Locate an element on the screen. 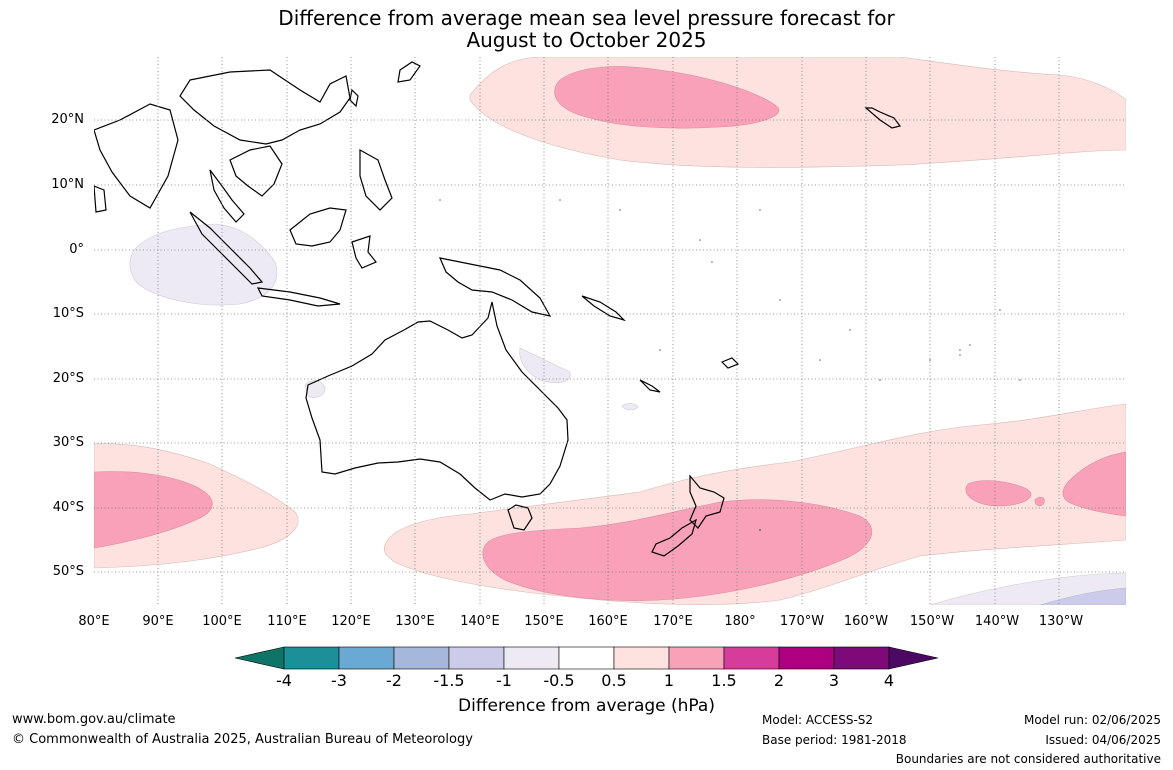 This screenshot has width=1173, height=770. anomaly-region-coral-sea-negative is located at coordinates (545, 365).